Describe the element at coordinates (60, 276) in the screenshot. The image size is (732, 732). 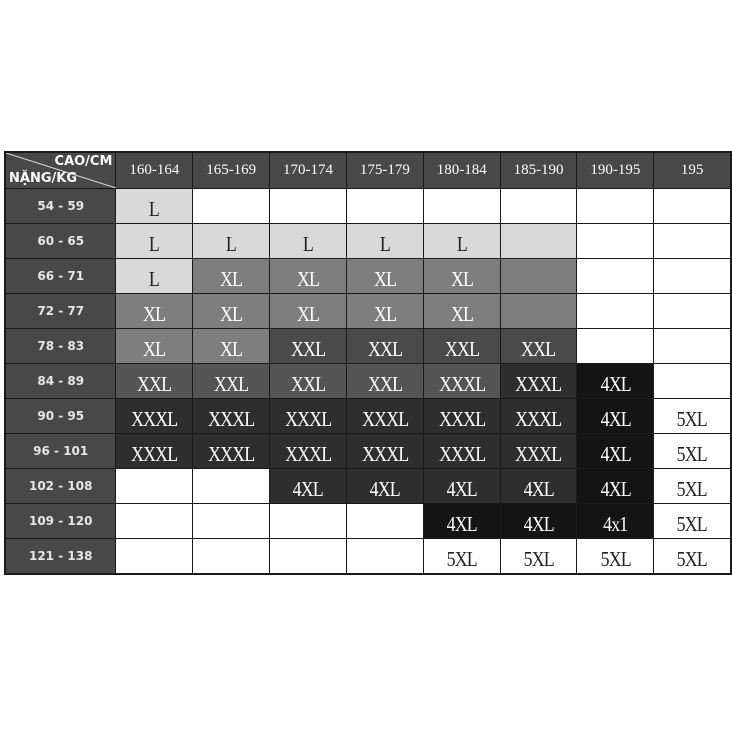
I see `row-header-weight: 66 - 71` at that location.